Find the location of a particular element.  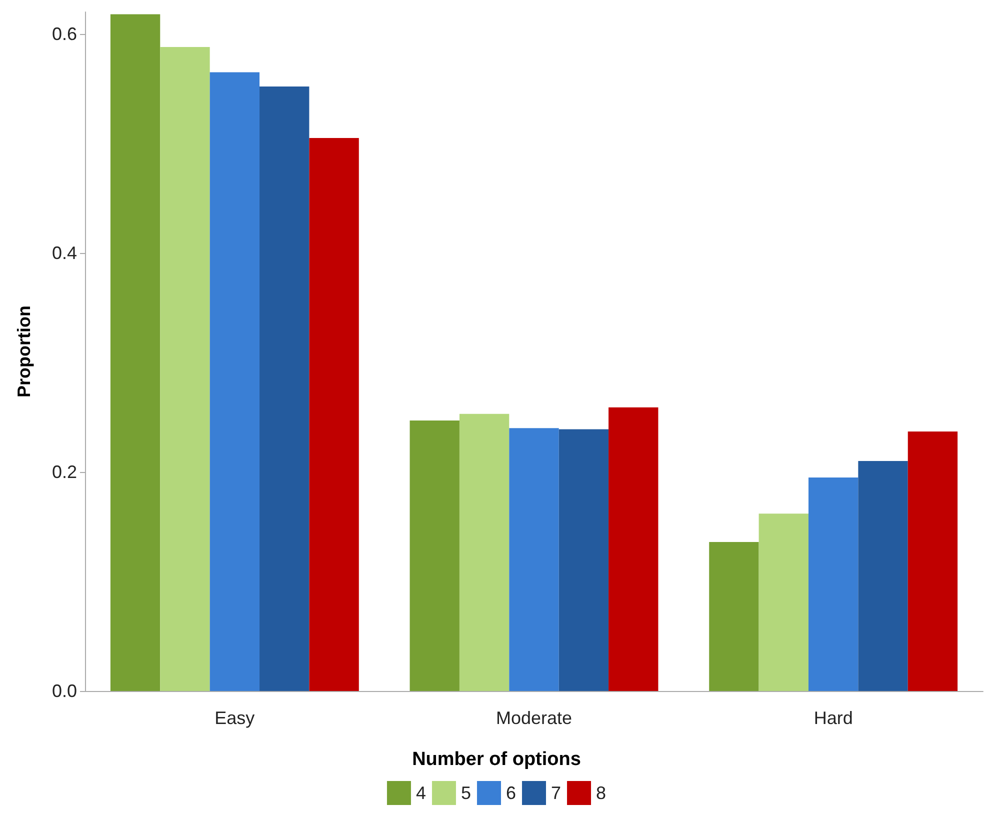

x-tick-label: Easy is located at coordinates (234, 718).